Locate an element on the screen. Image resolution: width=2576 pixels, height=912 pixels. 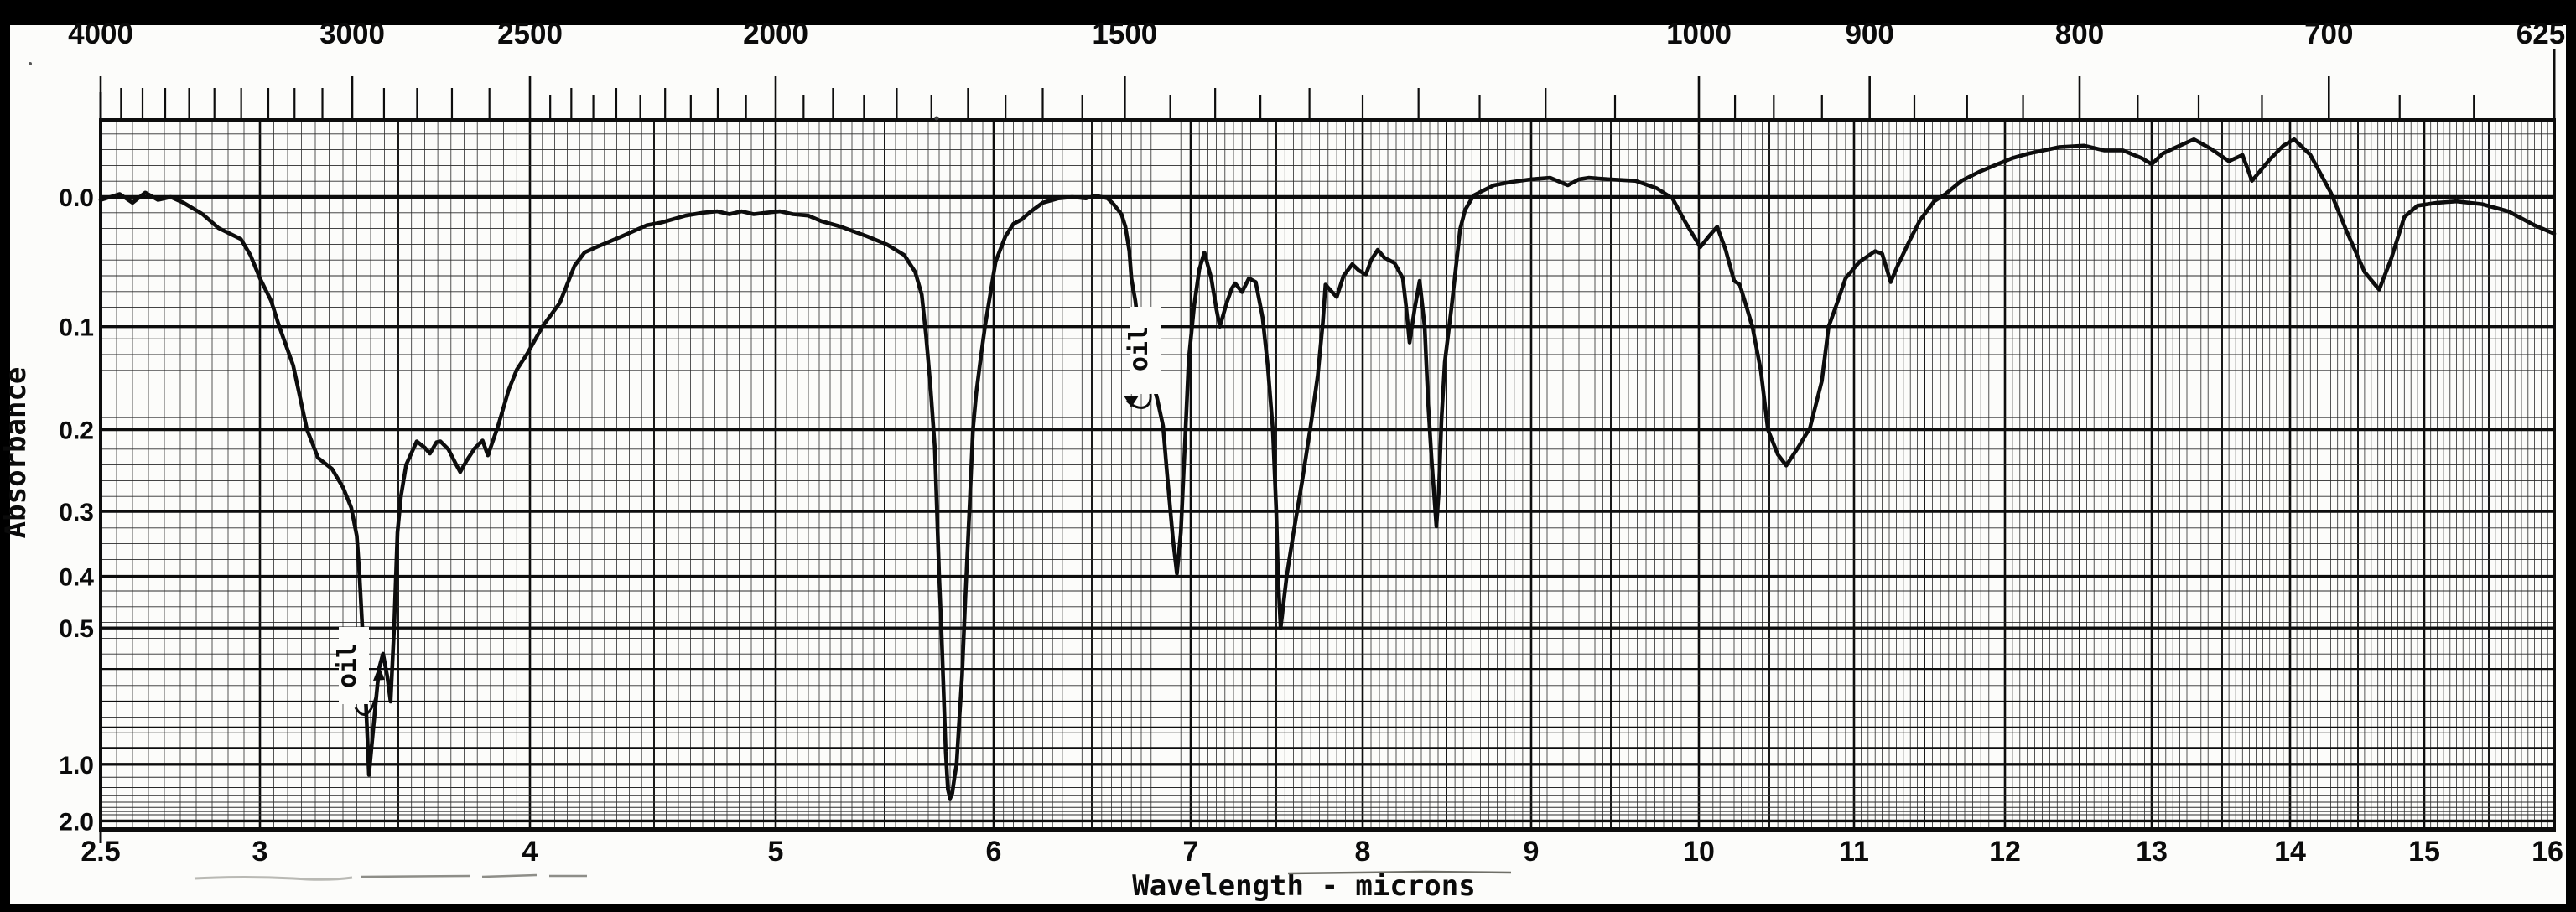
micron-tick-label: 12 is located at coordinates (2005, 852).